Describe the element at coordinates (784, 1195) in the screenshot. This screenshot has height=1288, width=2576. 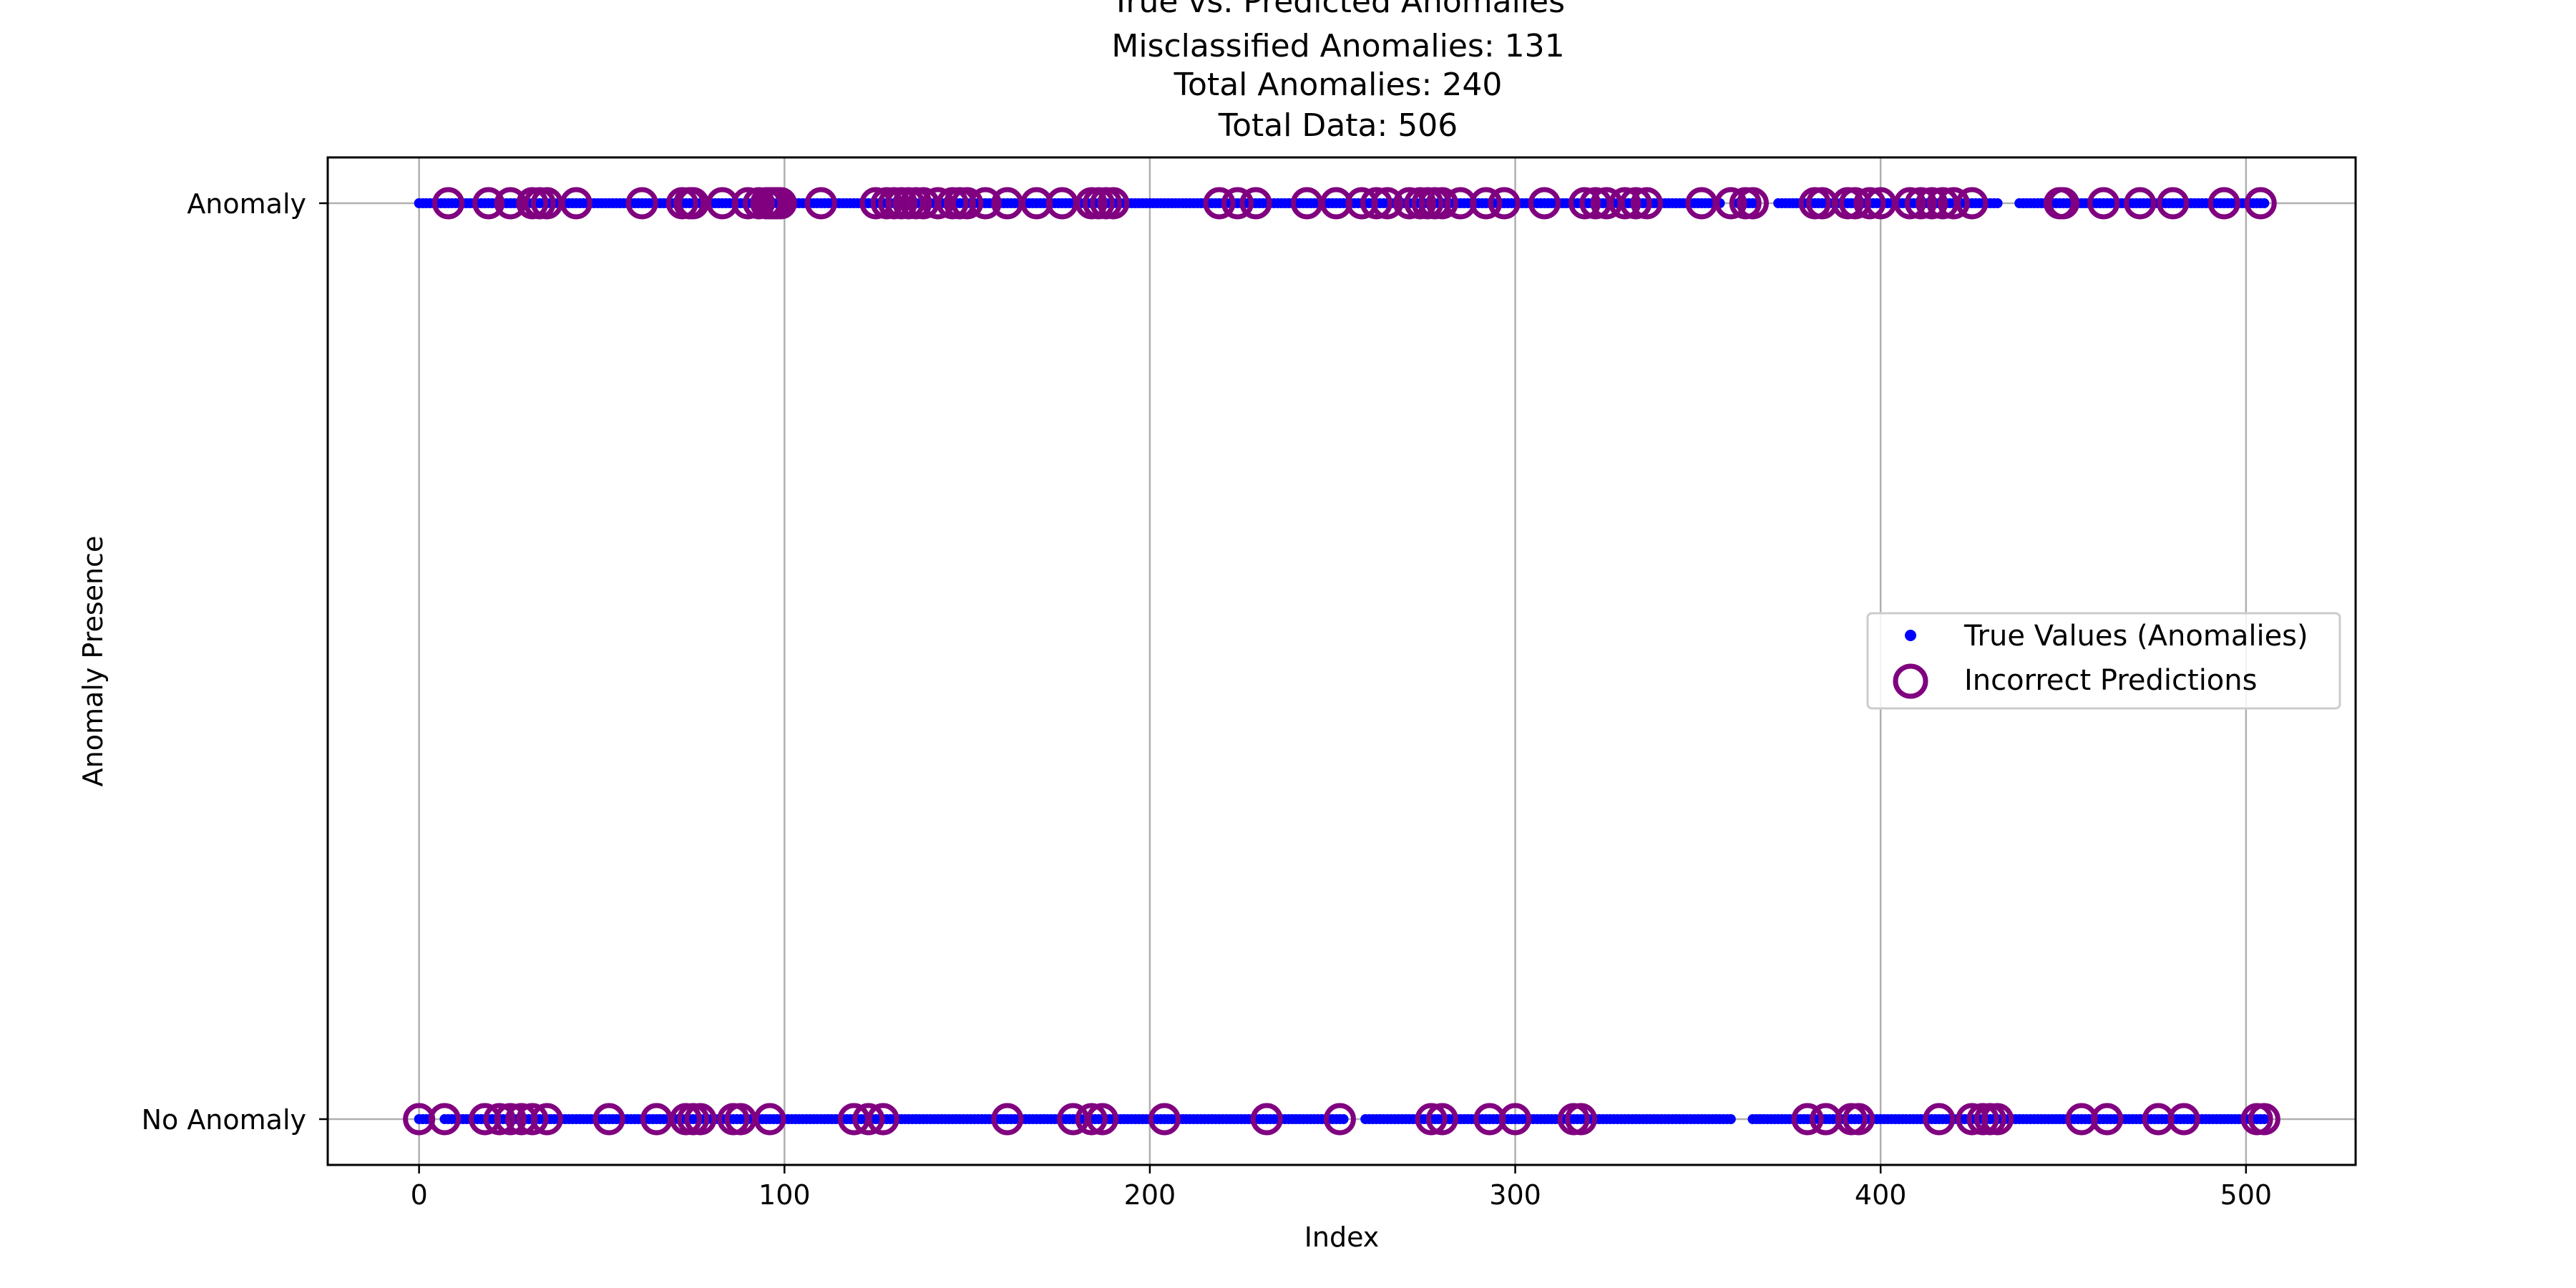
I see `x-tick-label: 100` at that location.